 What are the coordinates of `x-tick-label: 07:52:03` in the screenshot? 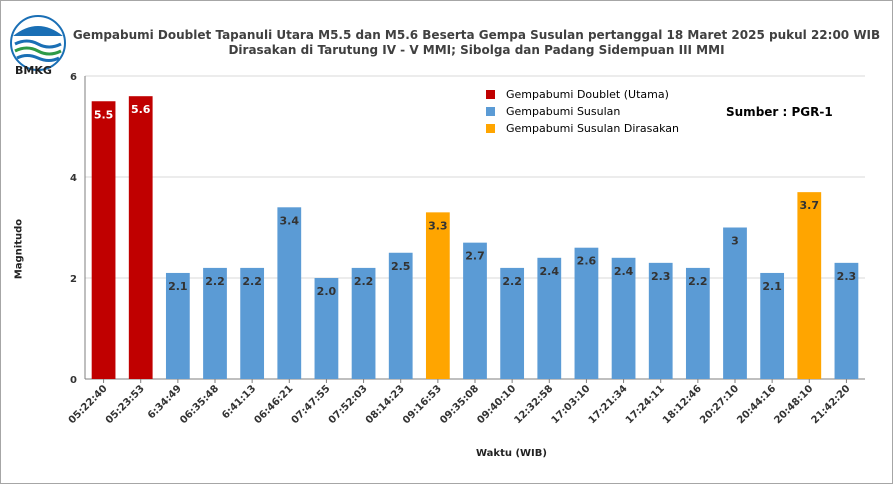 It's located at (348, 404).